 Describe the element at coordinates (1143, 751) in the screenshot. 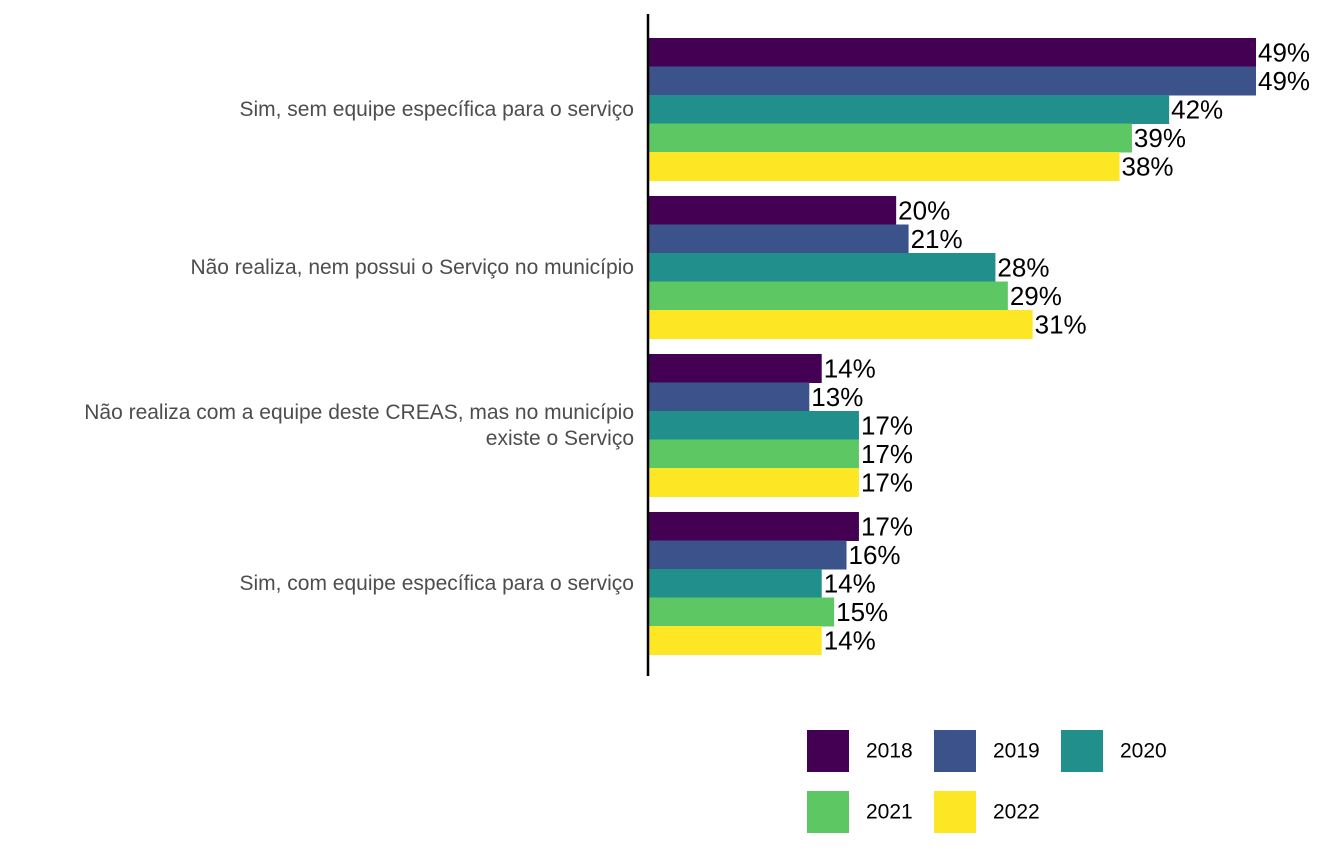

I see `legend-label-2020: 2020` at that location.